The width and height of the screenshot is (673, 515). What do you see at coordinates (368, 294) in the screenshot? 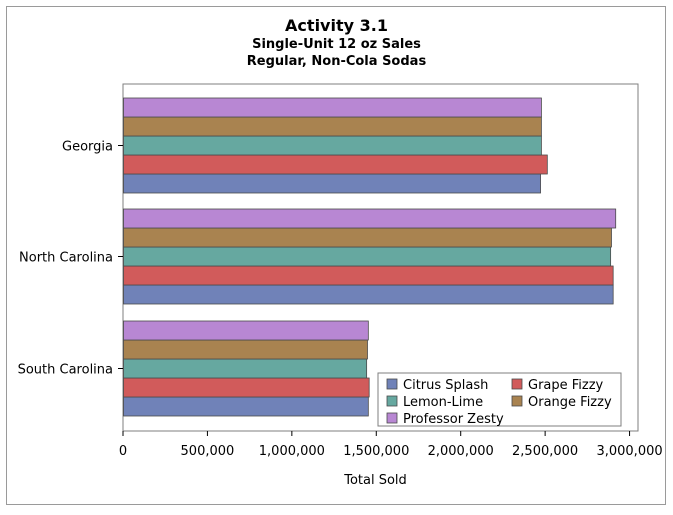
I see `bar-north-carolina-citrus-splash` at bounding box center [368, 294].